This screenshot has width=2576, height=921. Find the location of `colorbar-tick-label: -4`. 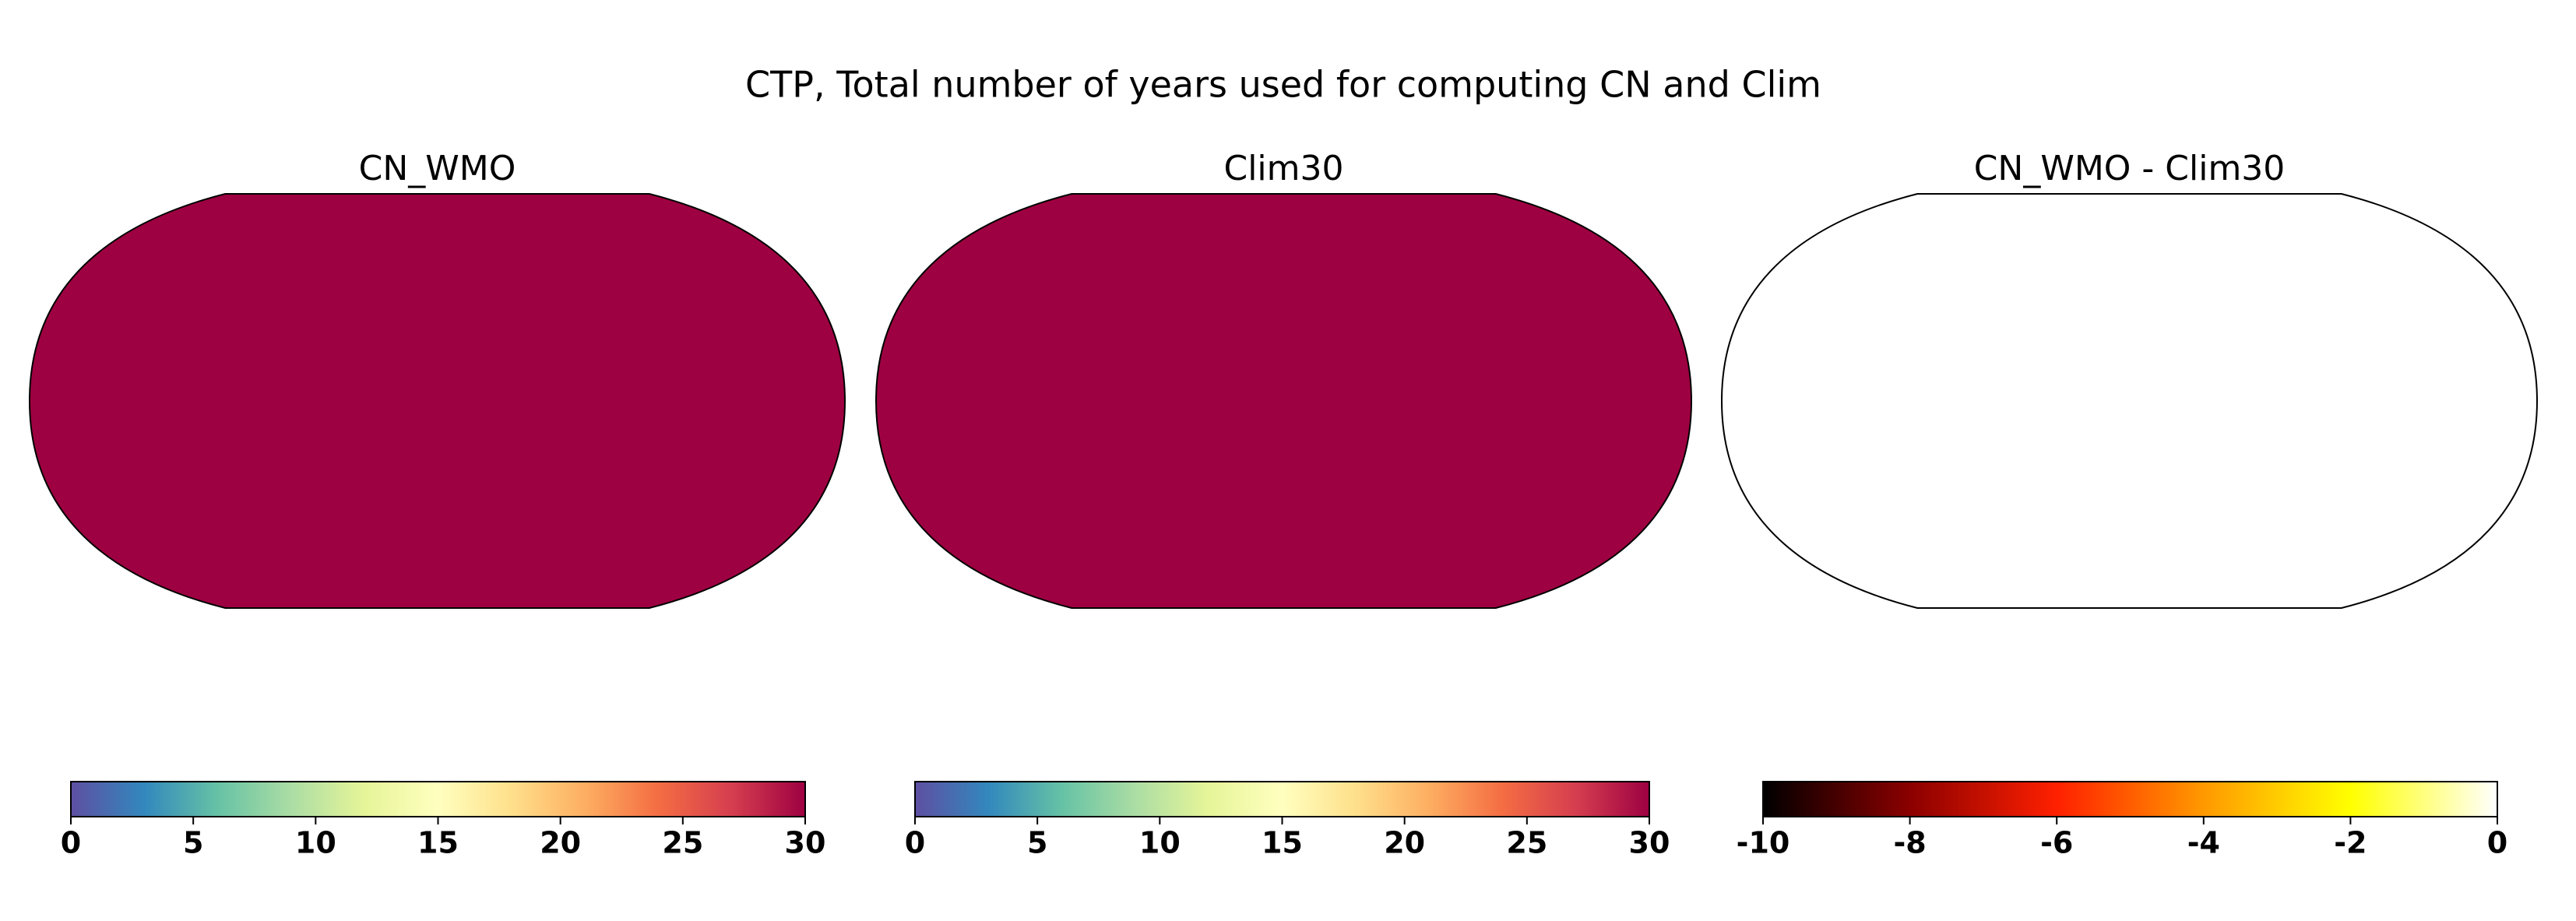

colorbar-tick-label: -4 is located at coordinates (2203, 843).